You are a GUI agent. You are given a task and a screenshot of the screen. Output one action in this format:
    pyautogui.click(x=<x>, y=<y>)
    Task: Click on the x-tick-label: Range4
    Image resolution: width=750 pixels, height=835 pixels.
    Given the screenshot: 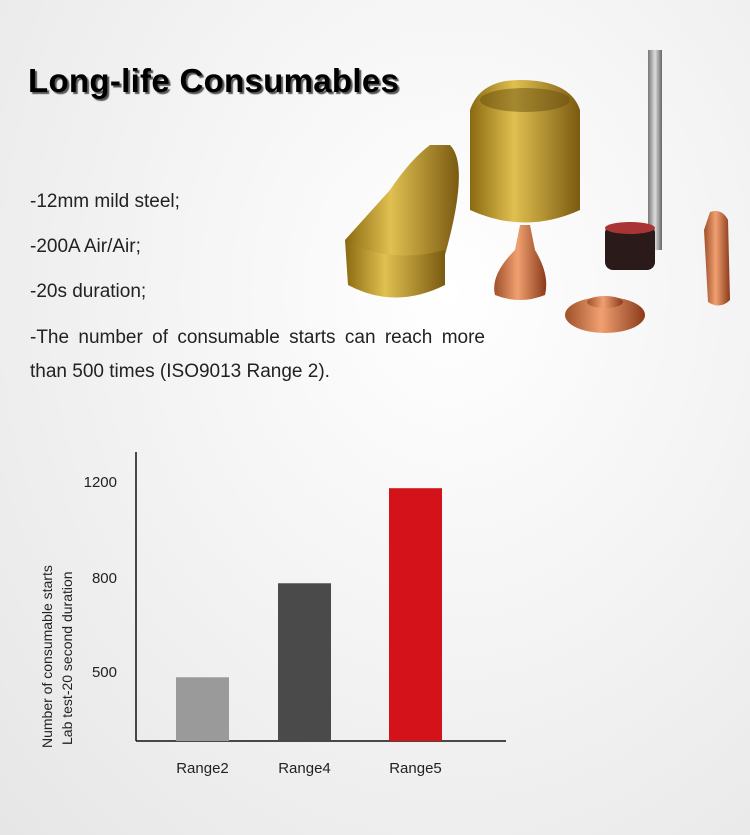 What is the action you would take?
    pyautogui.click(x=304, y=768)
    